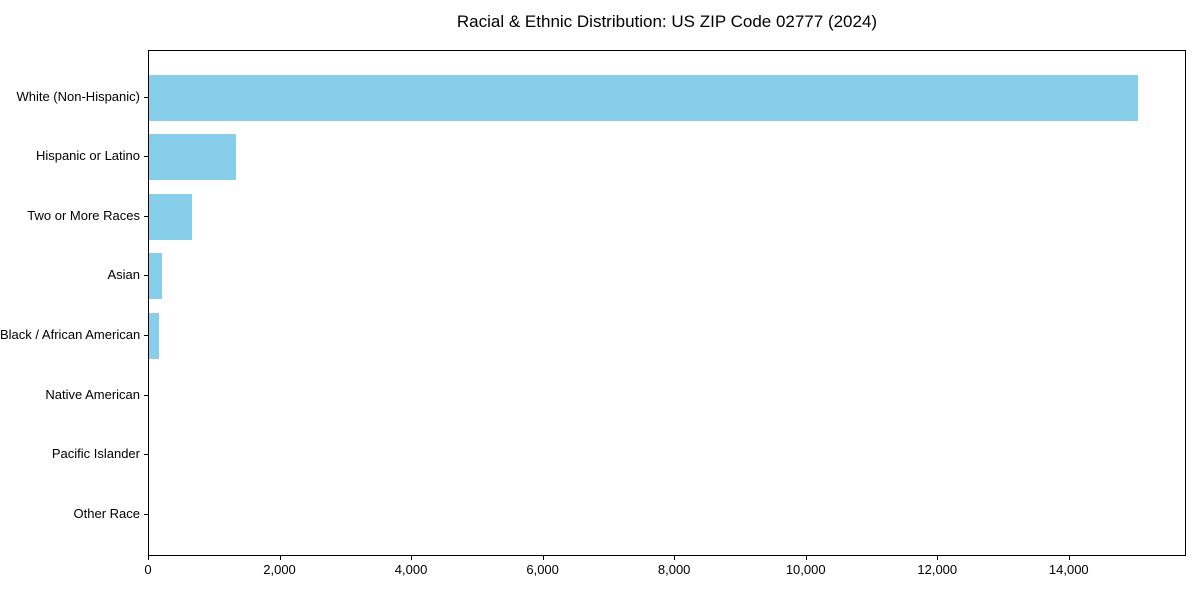 Image resolution: width=1200 pixels, height=600 pixels. I want to click on x-tick-label: 6,000, so click(542, 569).